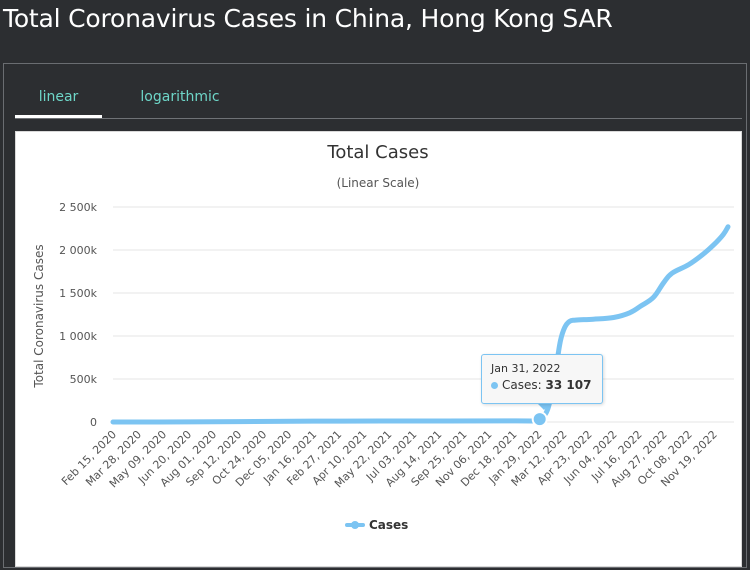 This screenshot has height=570, width=750. I want to click on y-tick-label: 1 500k, so click(78, 293).